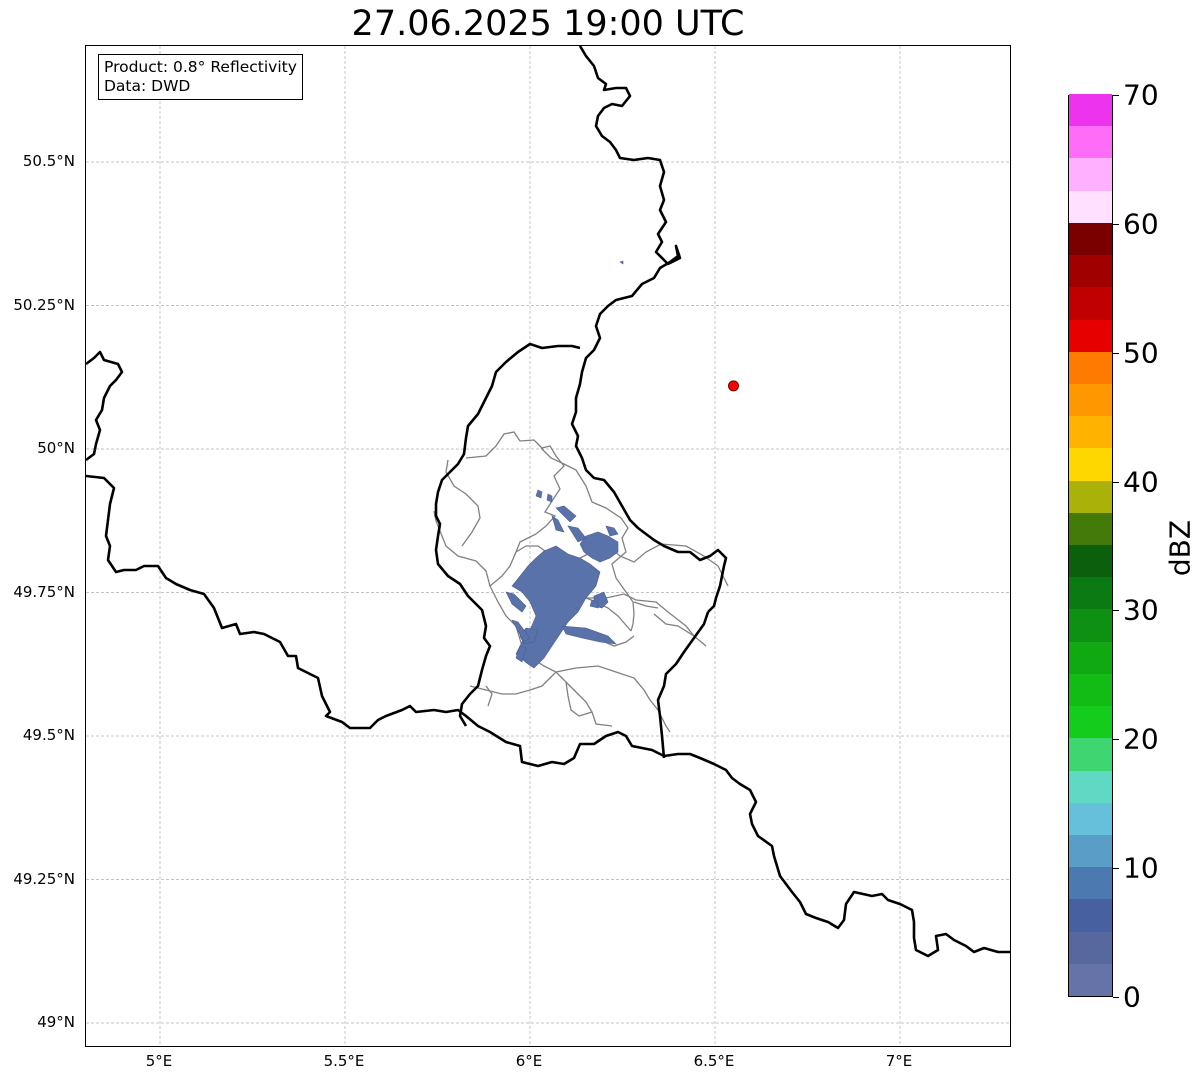 The width and height of the screenshot is (1202, 1081). What do you see at coordinates (1141, 739) in the screenshot?
I see `colorbar-tick-label: 20` at bounding box center [1141, 739].